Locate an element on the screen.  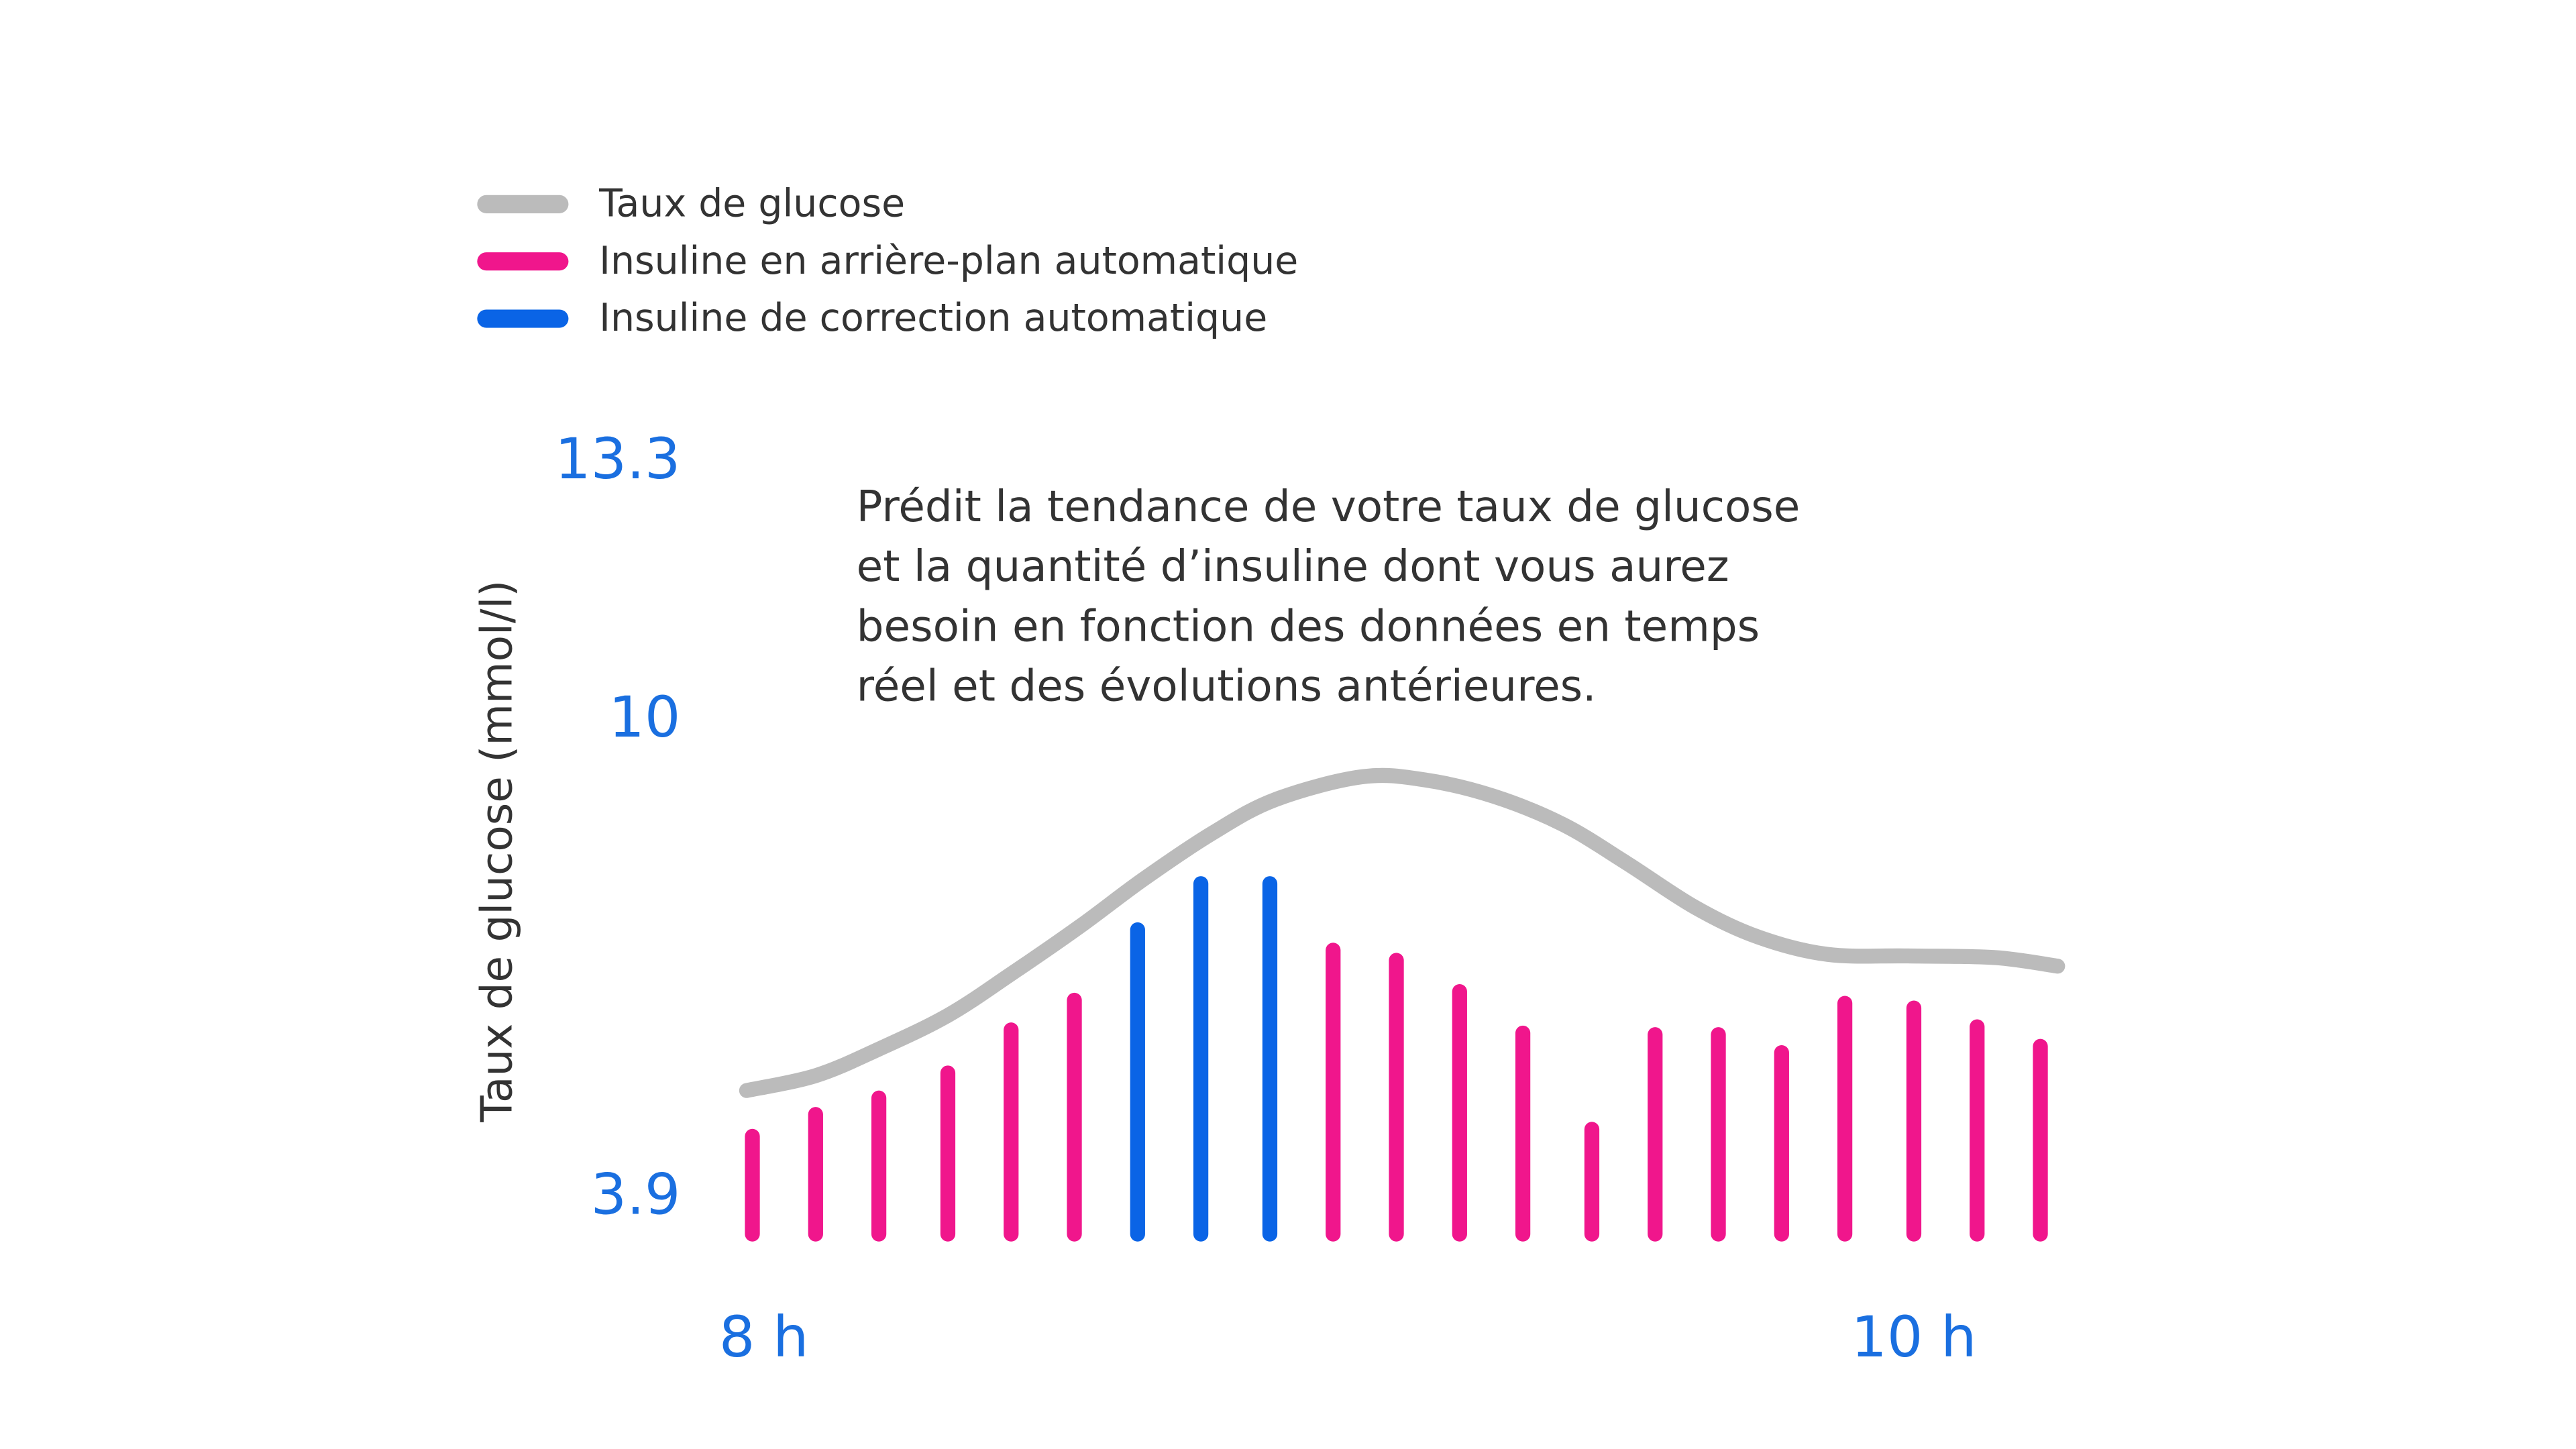
legend-label: Insuline en arrière-plan automatique is located at coordinates (948, 261).